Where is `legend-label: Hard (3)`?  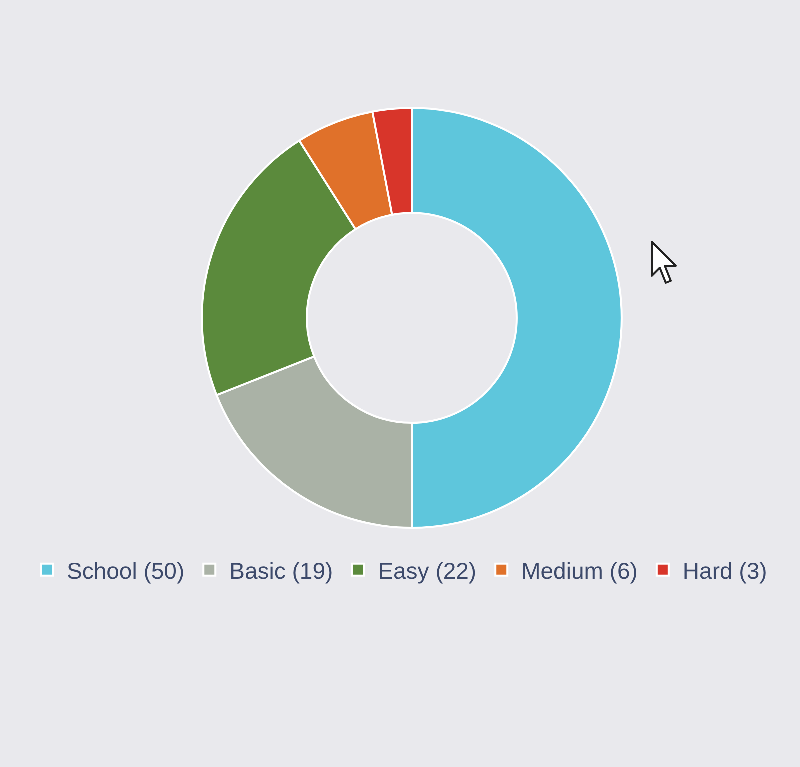 legend-label: Hard (3) is located at coordinates (725, 571).